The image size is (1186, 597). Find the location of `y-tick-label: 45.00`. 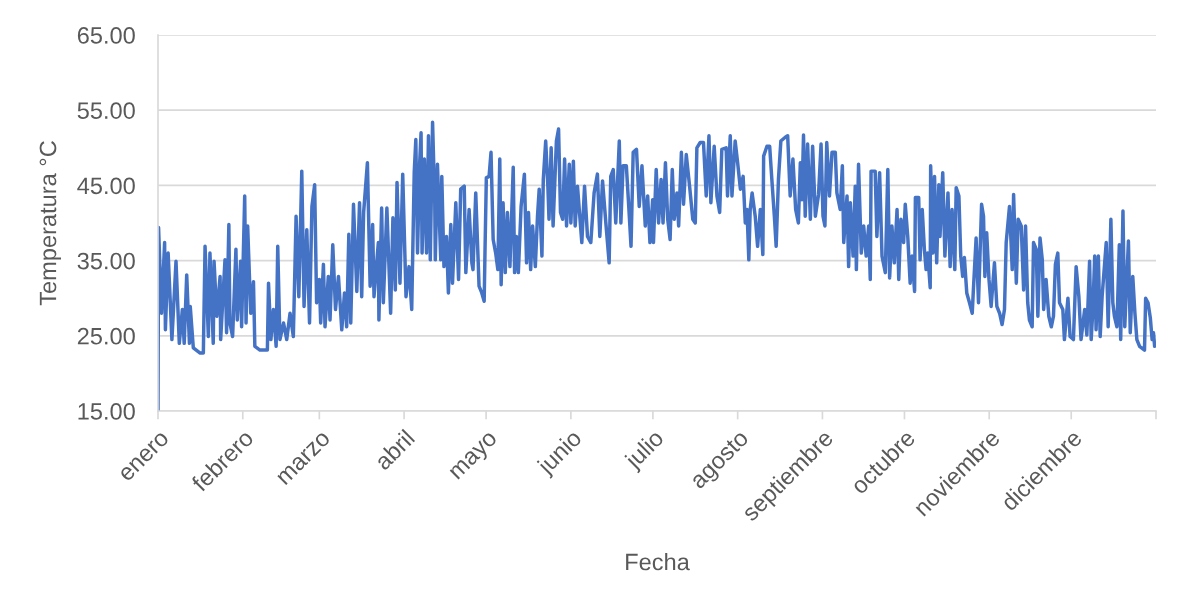

y-tick-label: 45.00 is located at coordinates (106, 186).